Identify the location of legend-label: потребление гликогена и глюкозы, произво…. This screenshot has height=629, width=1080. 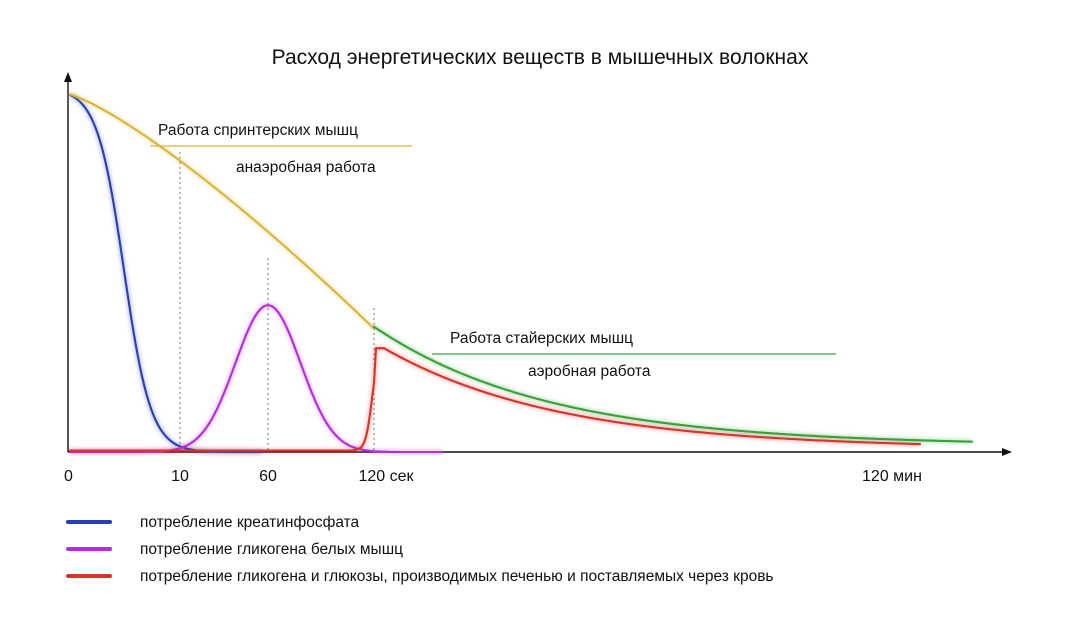
(457, 576).